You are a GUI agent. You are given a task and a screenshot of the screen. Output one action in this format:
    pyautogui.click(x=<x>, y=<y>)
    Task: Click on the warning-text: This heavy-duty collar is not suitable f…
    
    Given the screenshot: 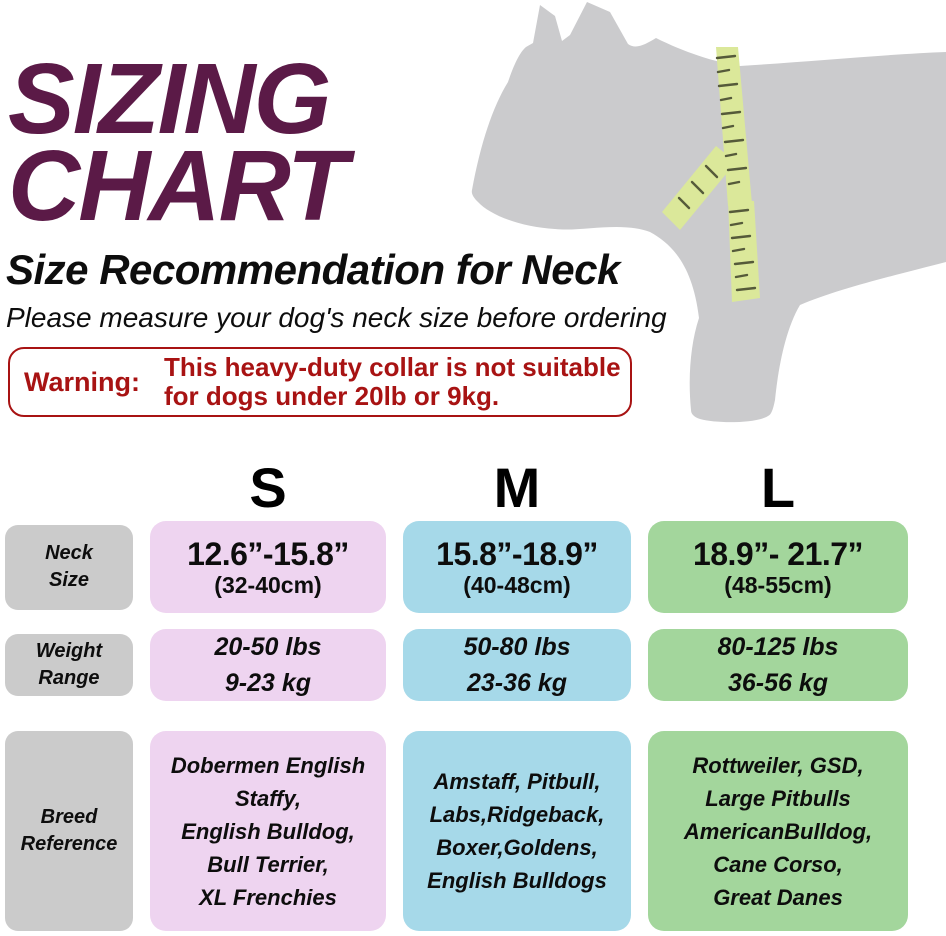 What is the action you would take?
    pyautogui.click(x=392, y=381)
    